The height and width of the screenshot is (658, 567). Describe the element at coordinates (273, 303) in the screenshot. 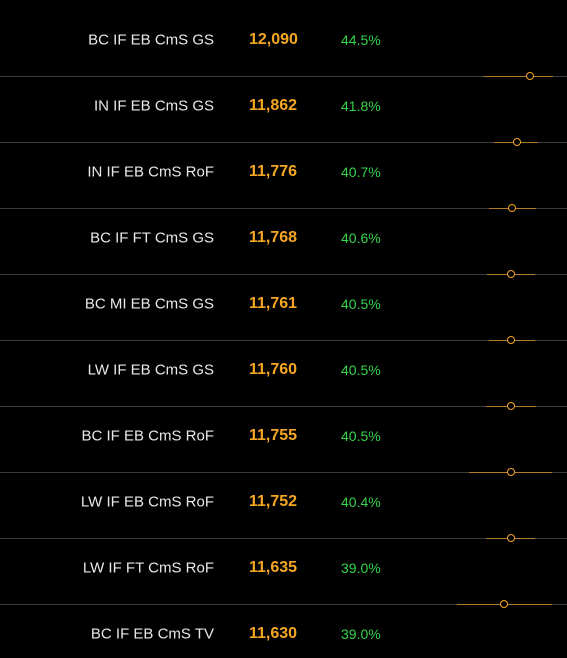

I see `build-score: 11,761` at that location.